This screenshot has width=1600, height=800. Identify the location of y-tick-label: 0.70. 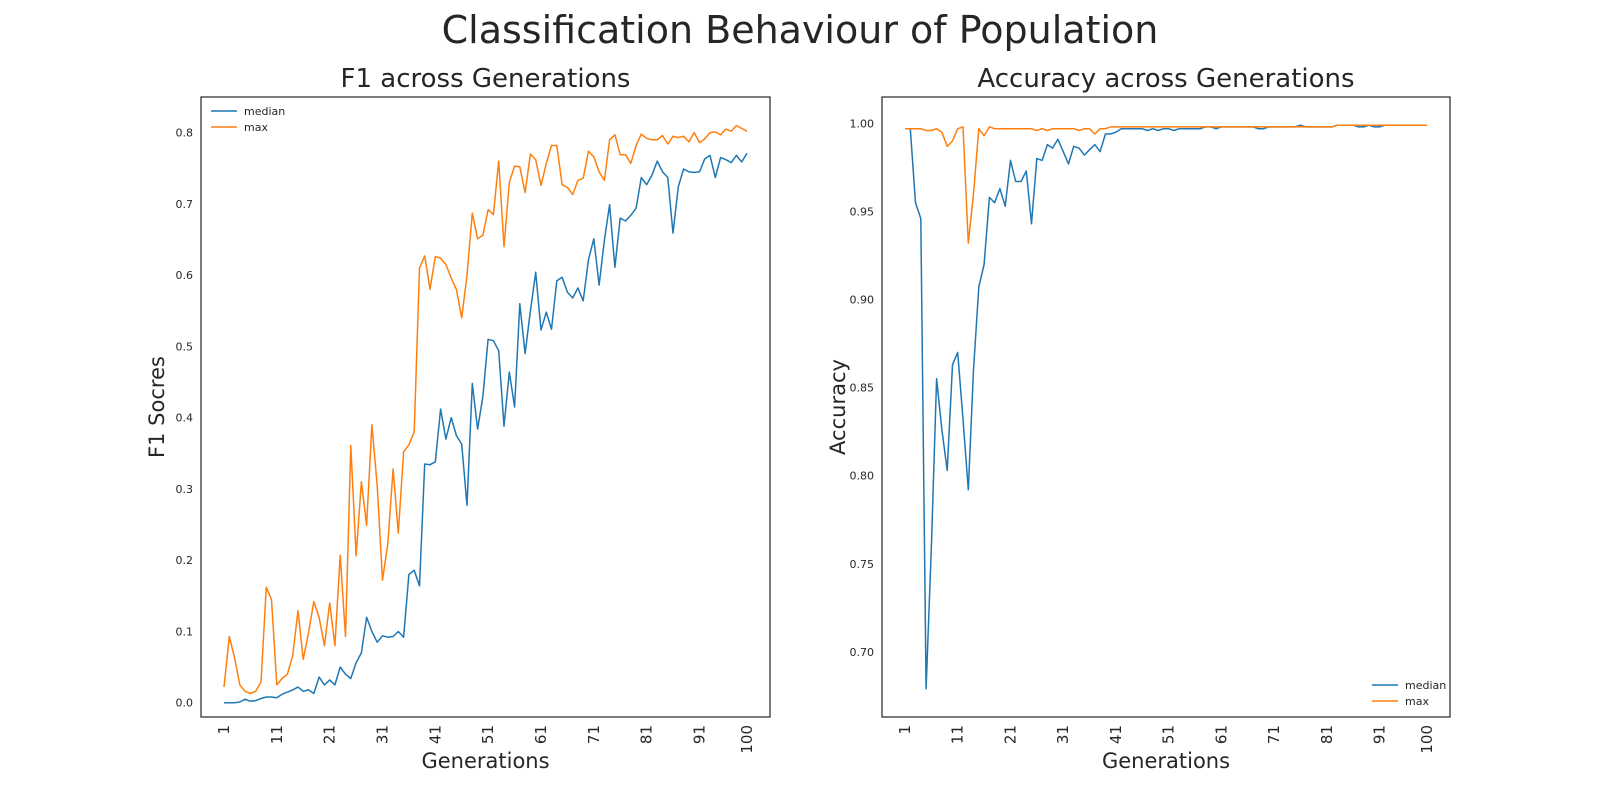
(862, 652).